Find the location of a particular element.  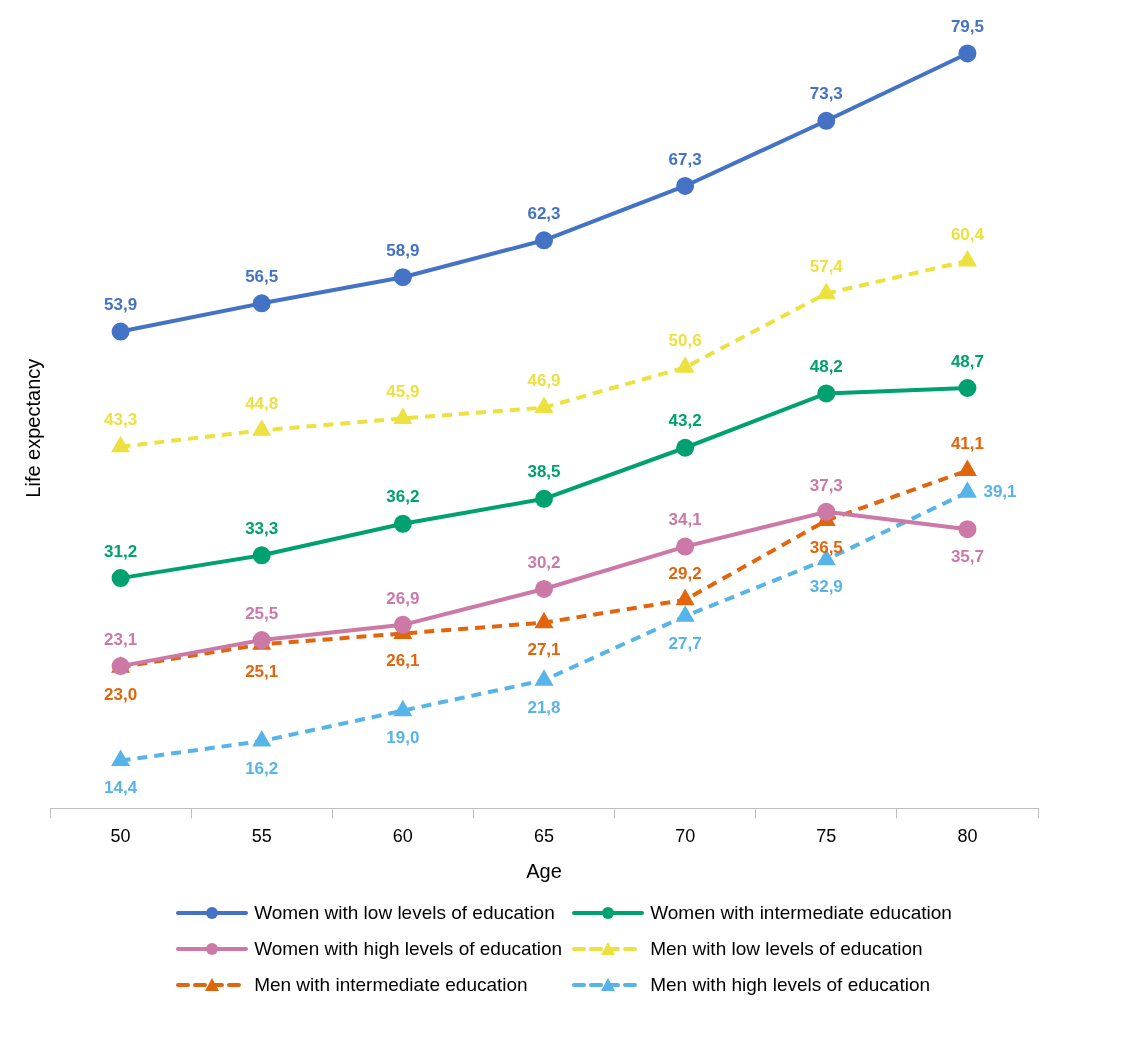

data-label: 60,4 is located at coordinates (967, 234).